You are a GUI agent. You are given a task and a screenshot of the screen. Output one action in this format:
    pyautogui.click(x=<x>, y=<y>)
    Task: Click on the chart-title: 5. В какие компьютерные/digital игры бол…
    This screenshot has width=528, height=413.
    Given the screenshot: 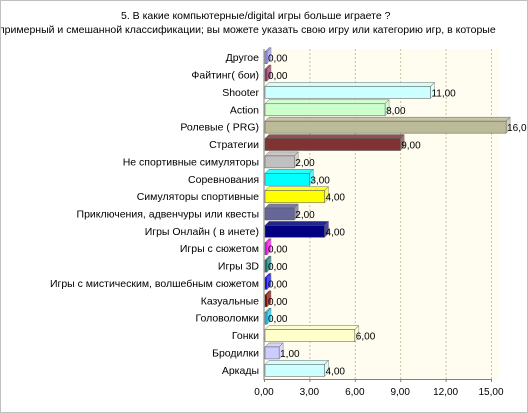 What is the action you would take?
    pyautogui.click(x=256, y=16)
    